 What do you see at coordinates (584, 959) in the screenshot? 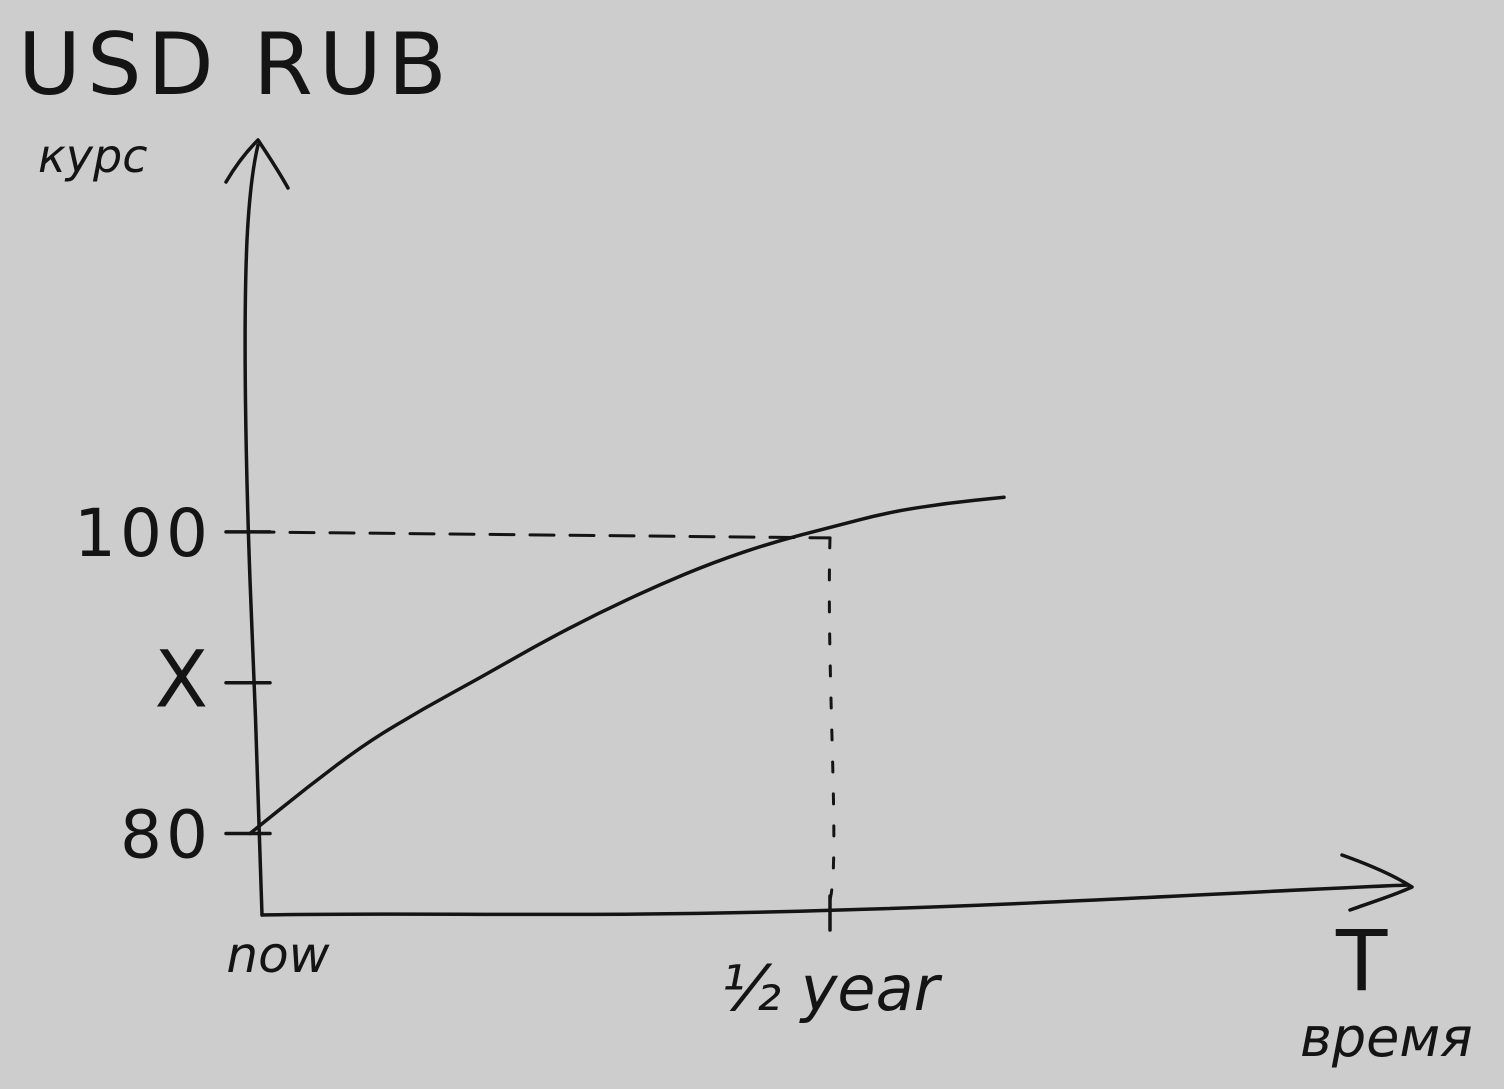
I see `x-ticks: now ½ year` at bounding box center [584, 959].